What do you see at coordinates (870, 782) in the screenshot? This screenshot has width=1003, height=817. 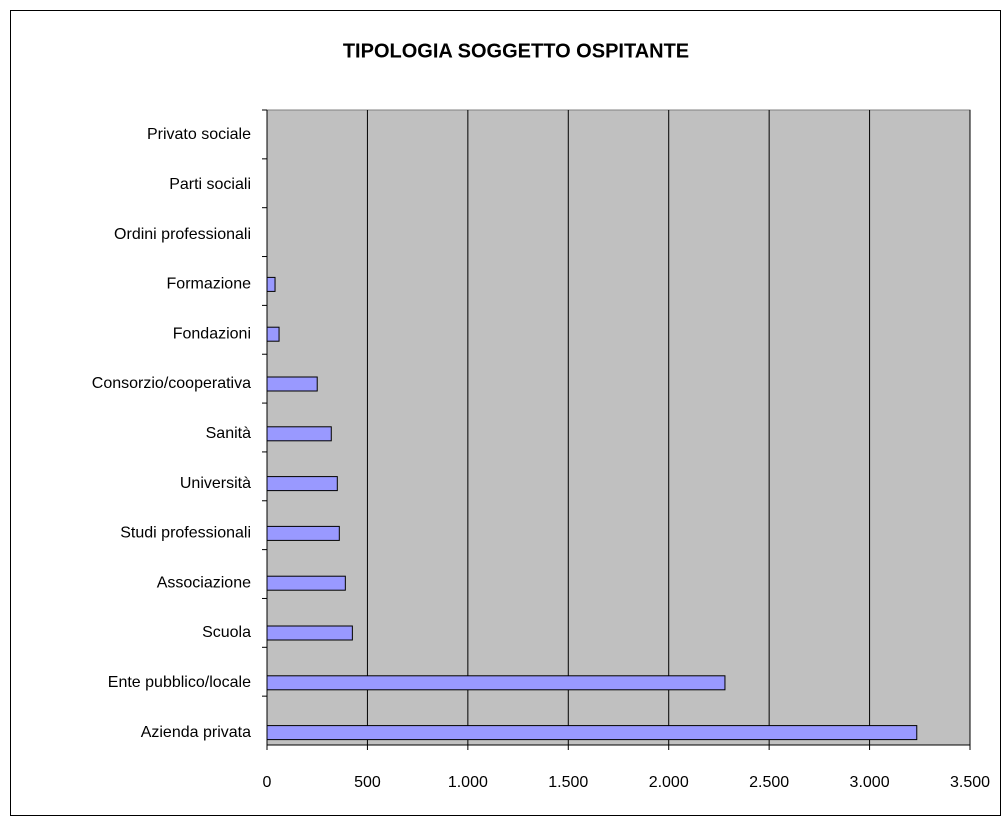 I see `x-tick-label: 3.000` at bounding box center [870, 782].